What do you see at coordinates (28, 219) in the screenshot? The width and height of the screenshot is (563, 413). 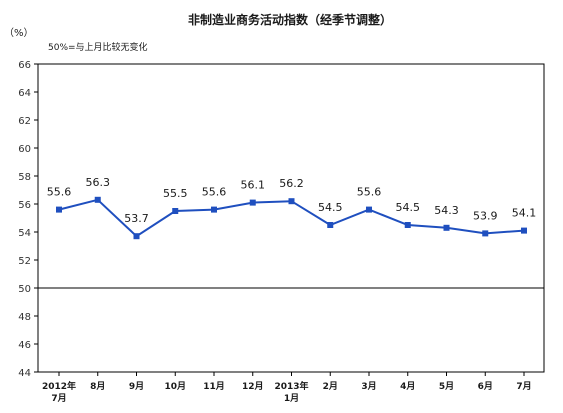 I see `y-axis: 44 46 48 50 52 54 56 58 60 62 64 66` at bounding box center [28, 219].